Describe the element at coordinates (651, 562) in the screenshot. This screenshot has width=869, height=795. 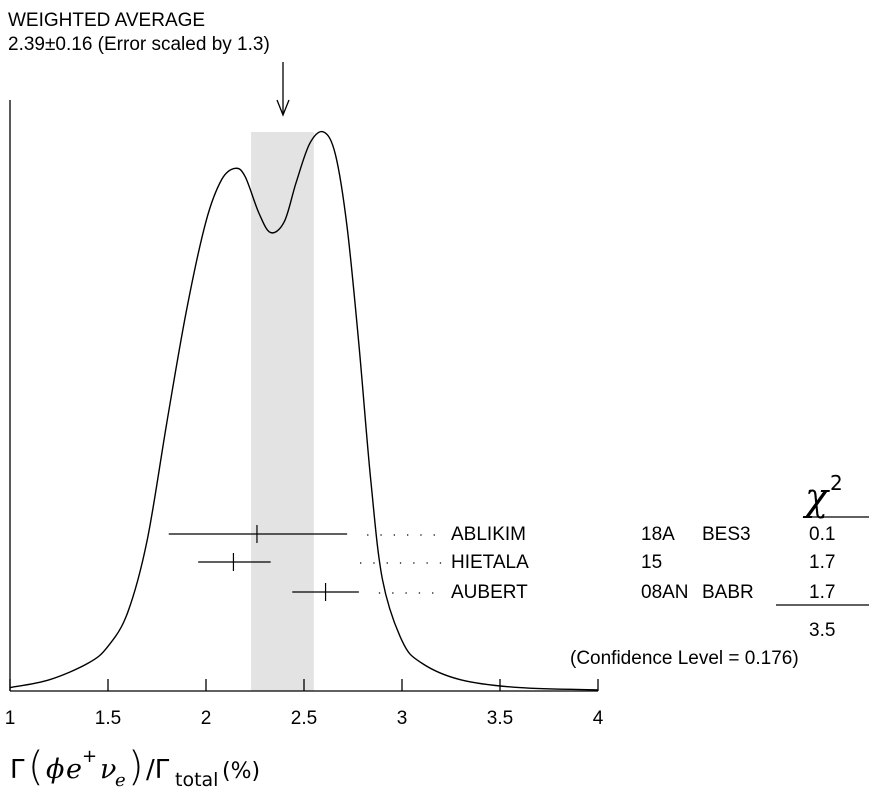
I see `row-1-year: 15` at that location.